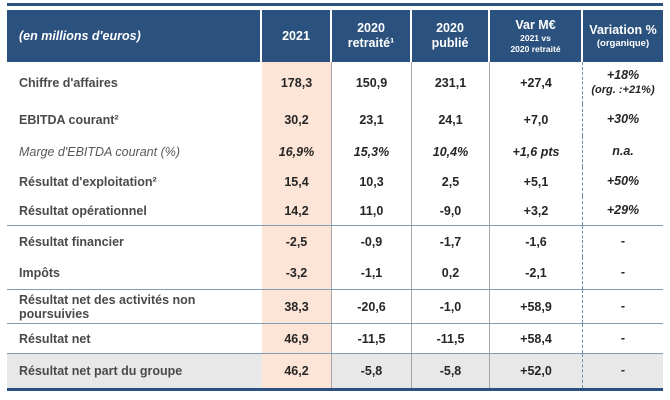  I want to click on table-row-resultat-net: Résultat net 46,9 -11,5 -11,5 +58,4 -, so click(335, 338).